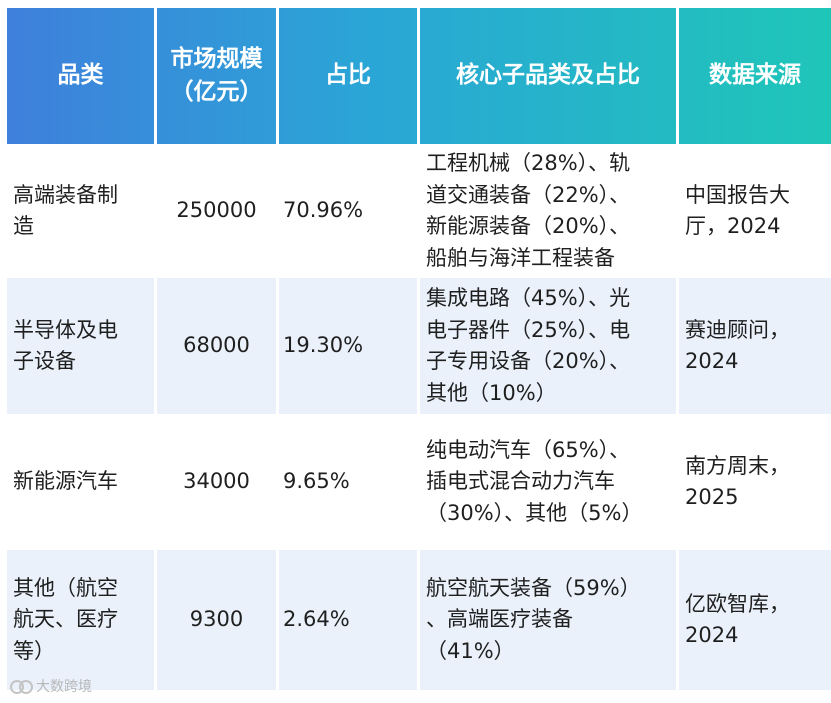 The height and width of the screenshot is (703, 831). Describe the element at coordinates (216, 620) in the screenshot. I see `cell-market-size: 9300` at that location.